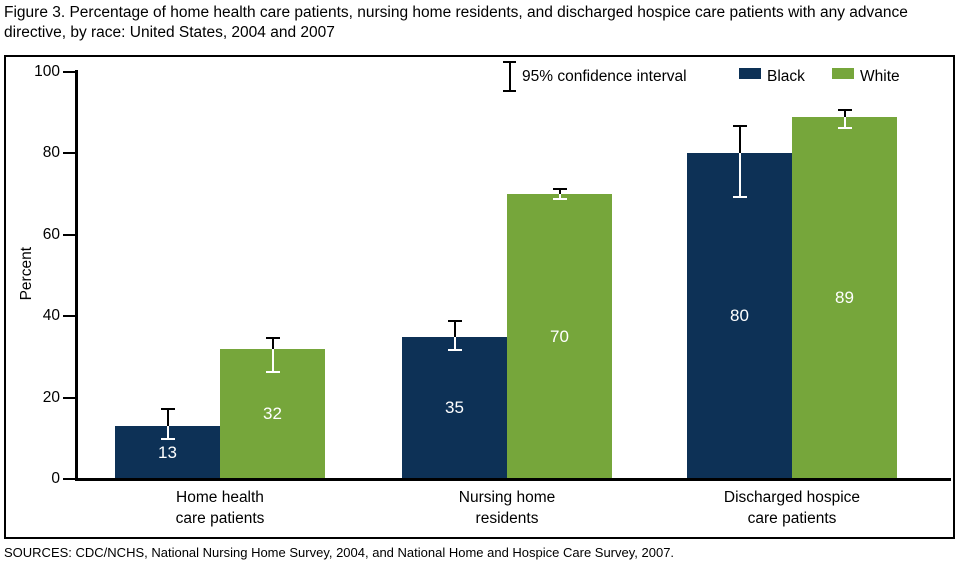 Image resolution: width=960 pixels, height=562 pixels. Describe the element at coordinates (51, 316) in the screenshot. I see `y-tick-label: 40` at that location.